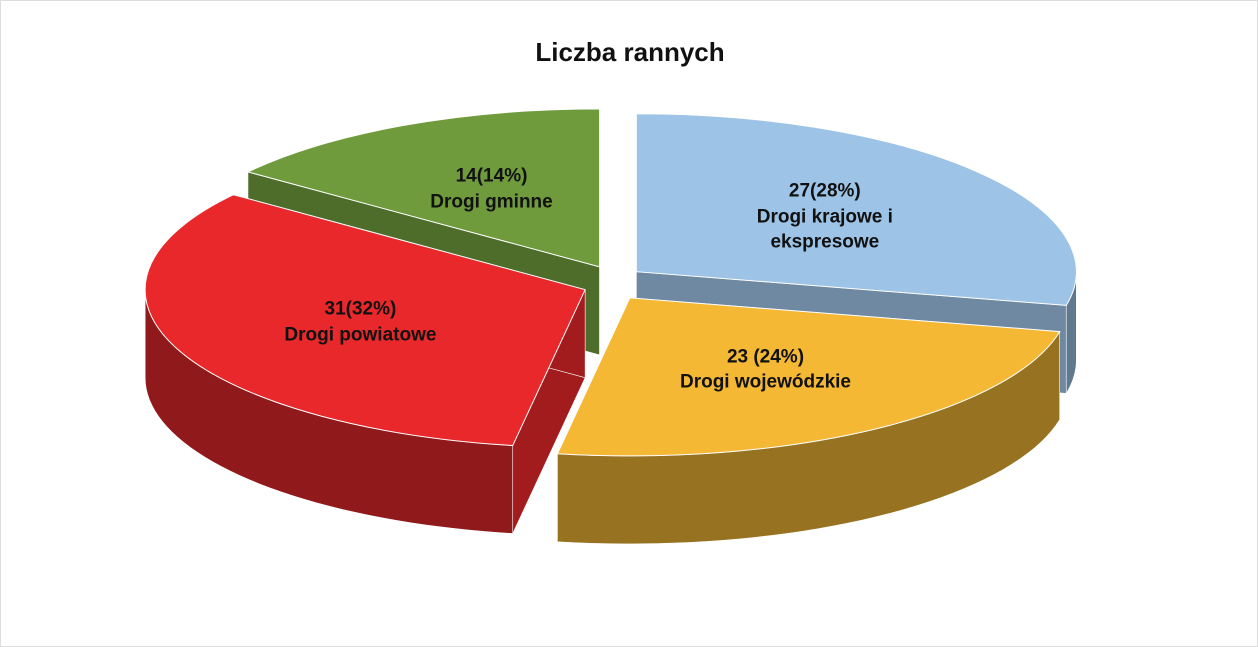 The height and width of the screenshot is (647, 1258). What do you see at coordinates (765, 357) in the screenshot?
I see `value-label: 23 (24%)` at bounding box center [765, 357].